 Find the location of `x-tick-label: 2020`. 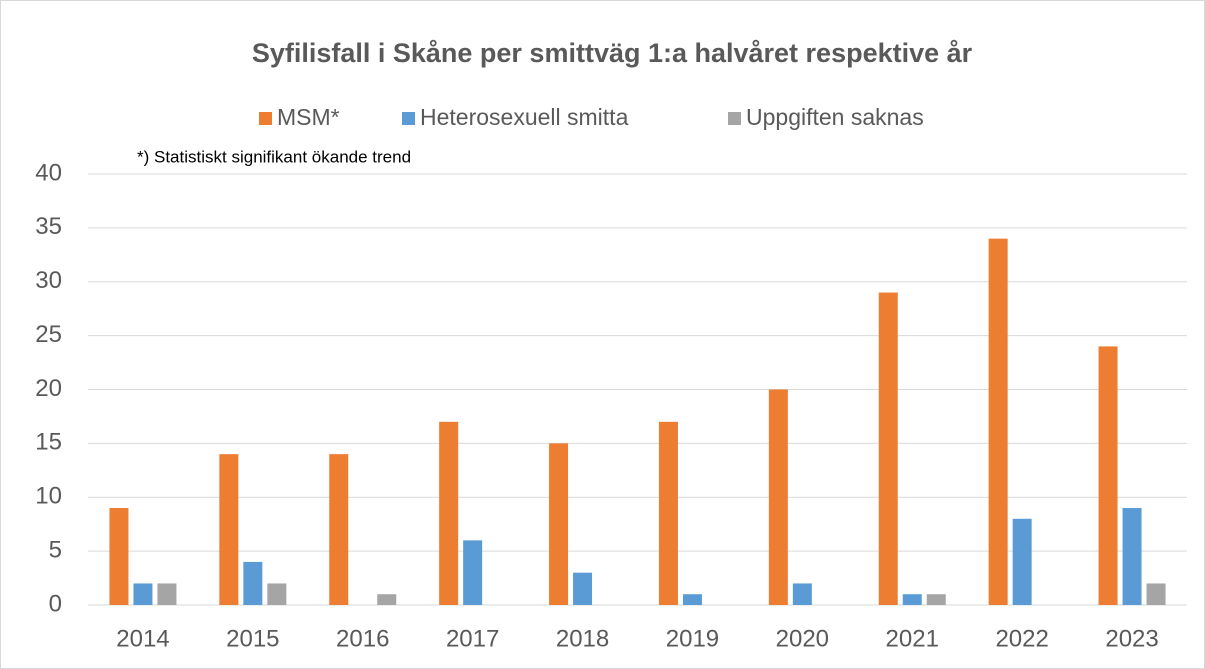

x-tick-label: 2020 is located at coordinates (802, 638).